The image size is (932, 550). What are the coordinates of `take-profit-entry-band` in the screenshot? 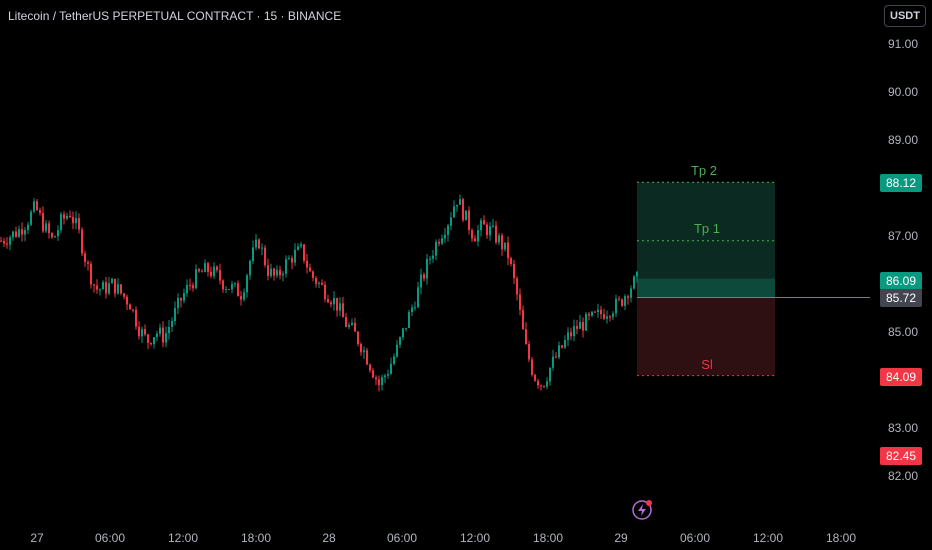 It's located at (706, 288).